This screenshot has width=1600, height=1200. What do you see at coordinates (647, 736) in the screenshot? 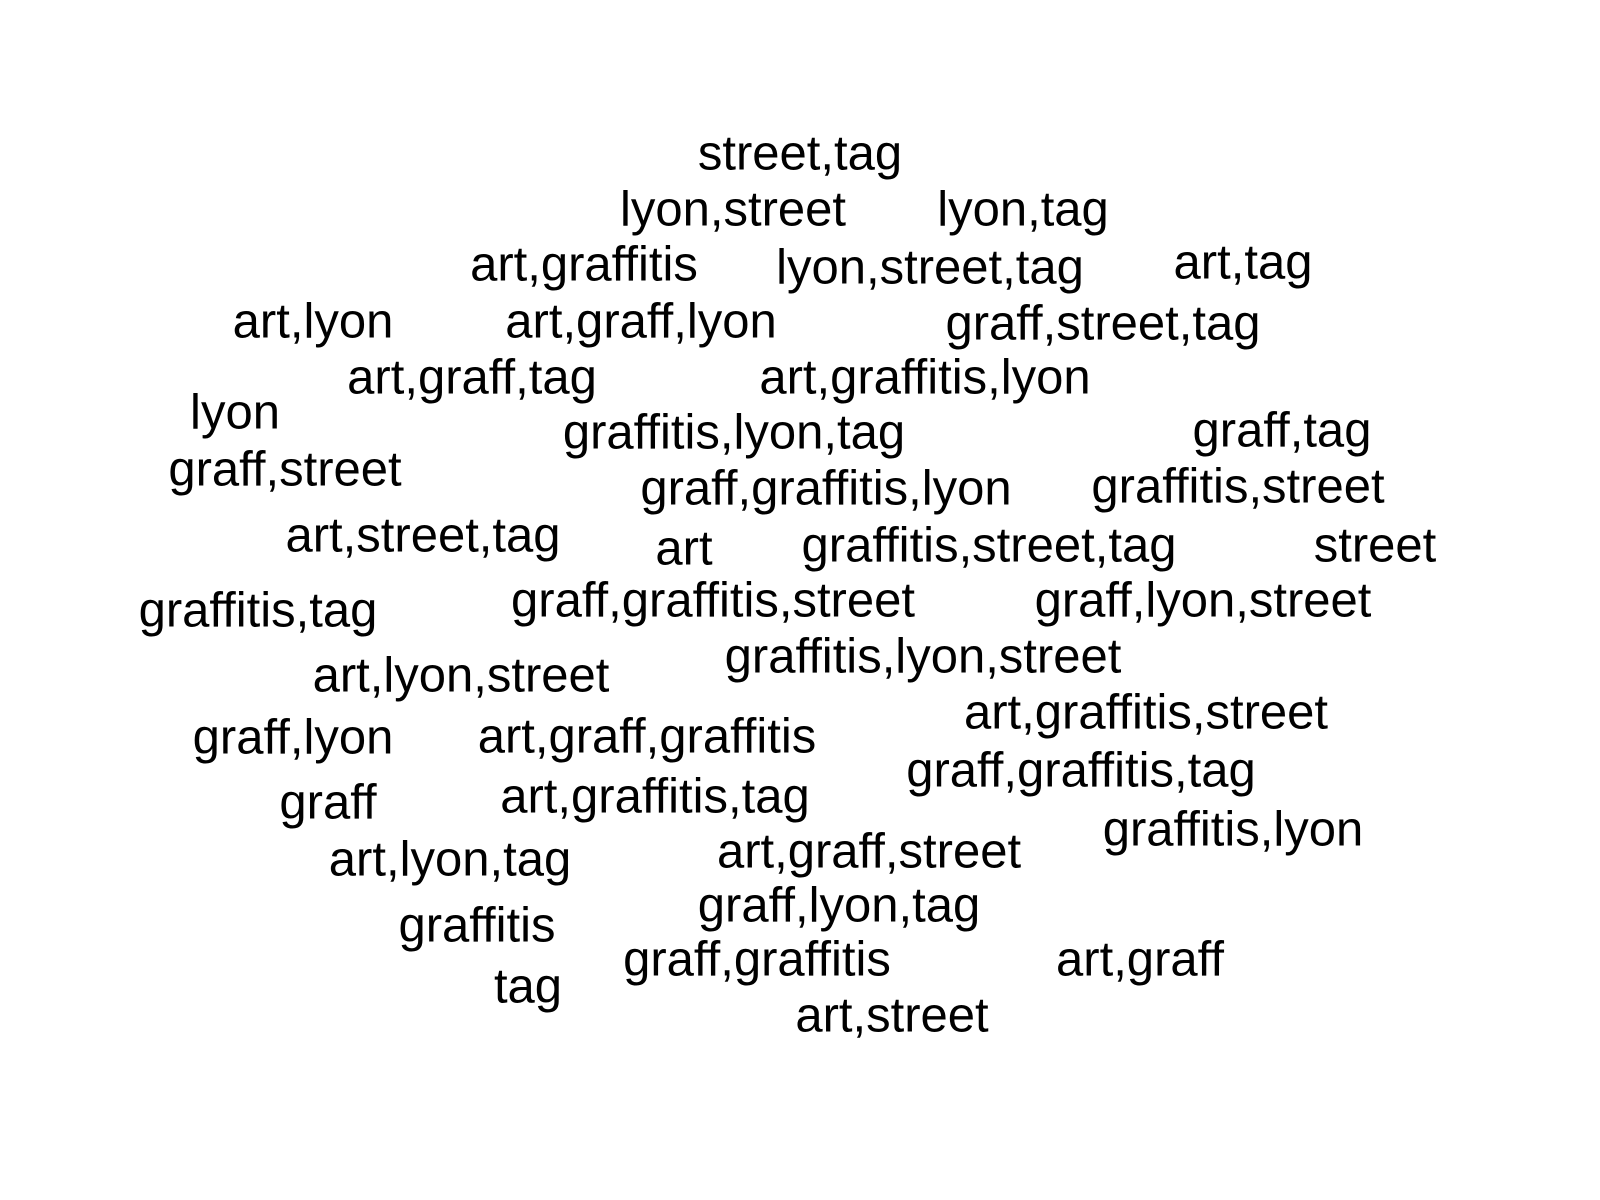
I see `word-28: art,graff,graffitis` at bounding box center [647, 736].